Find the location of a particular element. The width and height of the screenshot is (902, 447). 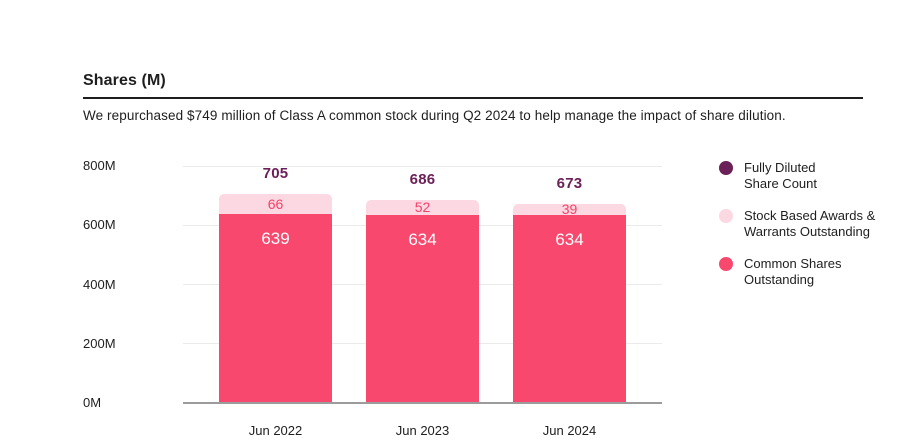

segment-stock-awards: 39 is located at coordinates (569, 209).